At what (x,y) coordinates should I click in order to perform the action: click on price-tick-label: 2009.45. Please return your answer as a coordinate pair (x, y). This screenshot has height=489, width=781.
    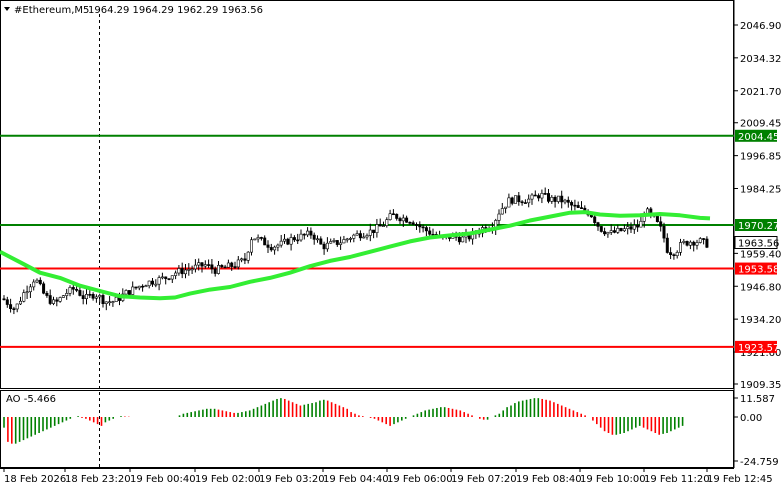
    Looking at the image, I should click on (760, 124).